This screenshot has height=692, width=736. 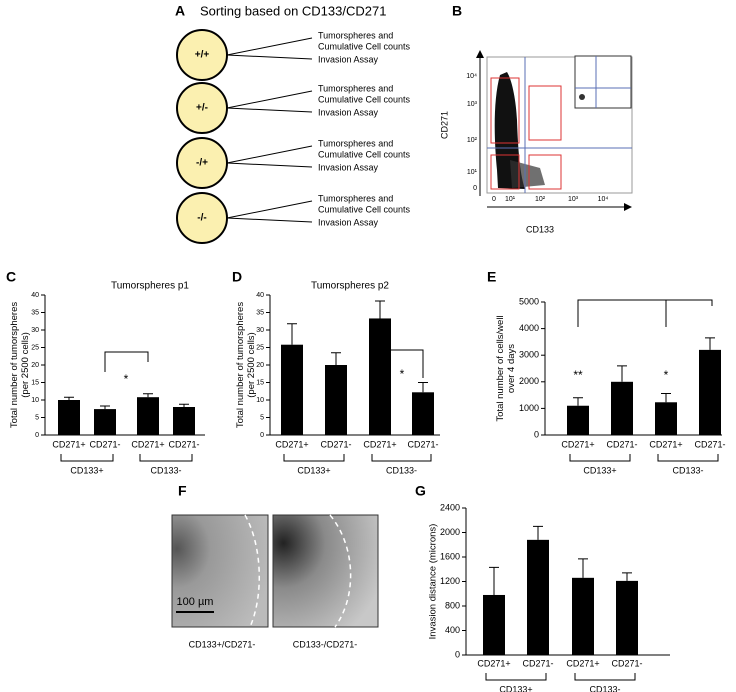 I want to click on y-tick-label: 15, so click(x=260, y=382).